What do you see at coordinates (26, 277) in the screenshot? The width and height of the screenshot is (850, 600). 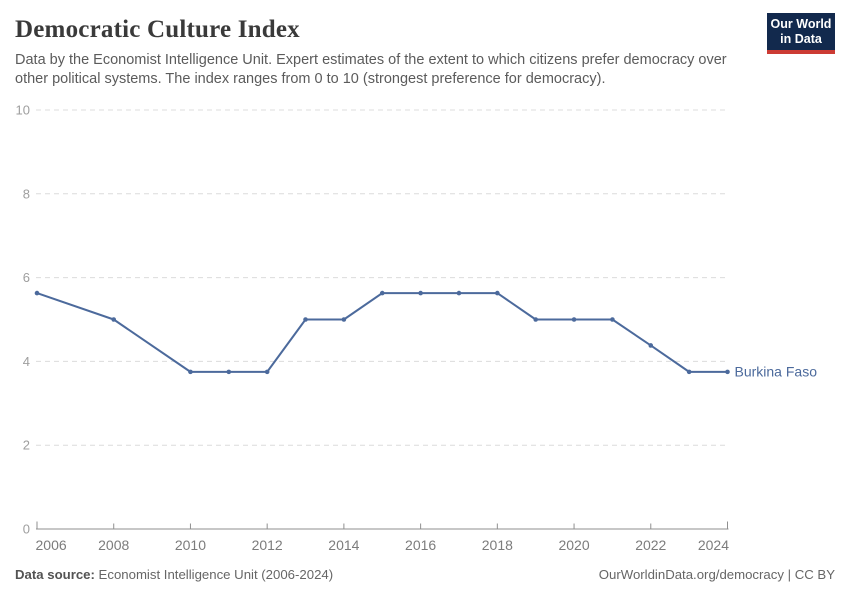 I see `y-tick-label: 6` at bounding box center [26, 277].